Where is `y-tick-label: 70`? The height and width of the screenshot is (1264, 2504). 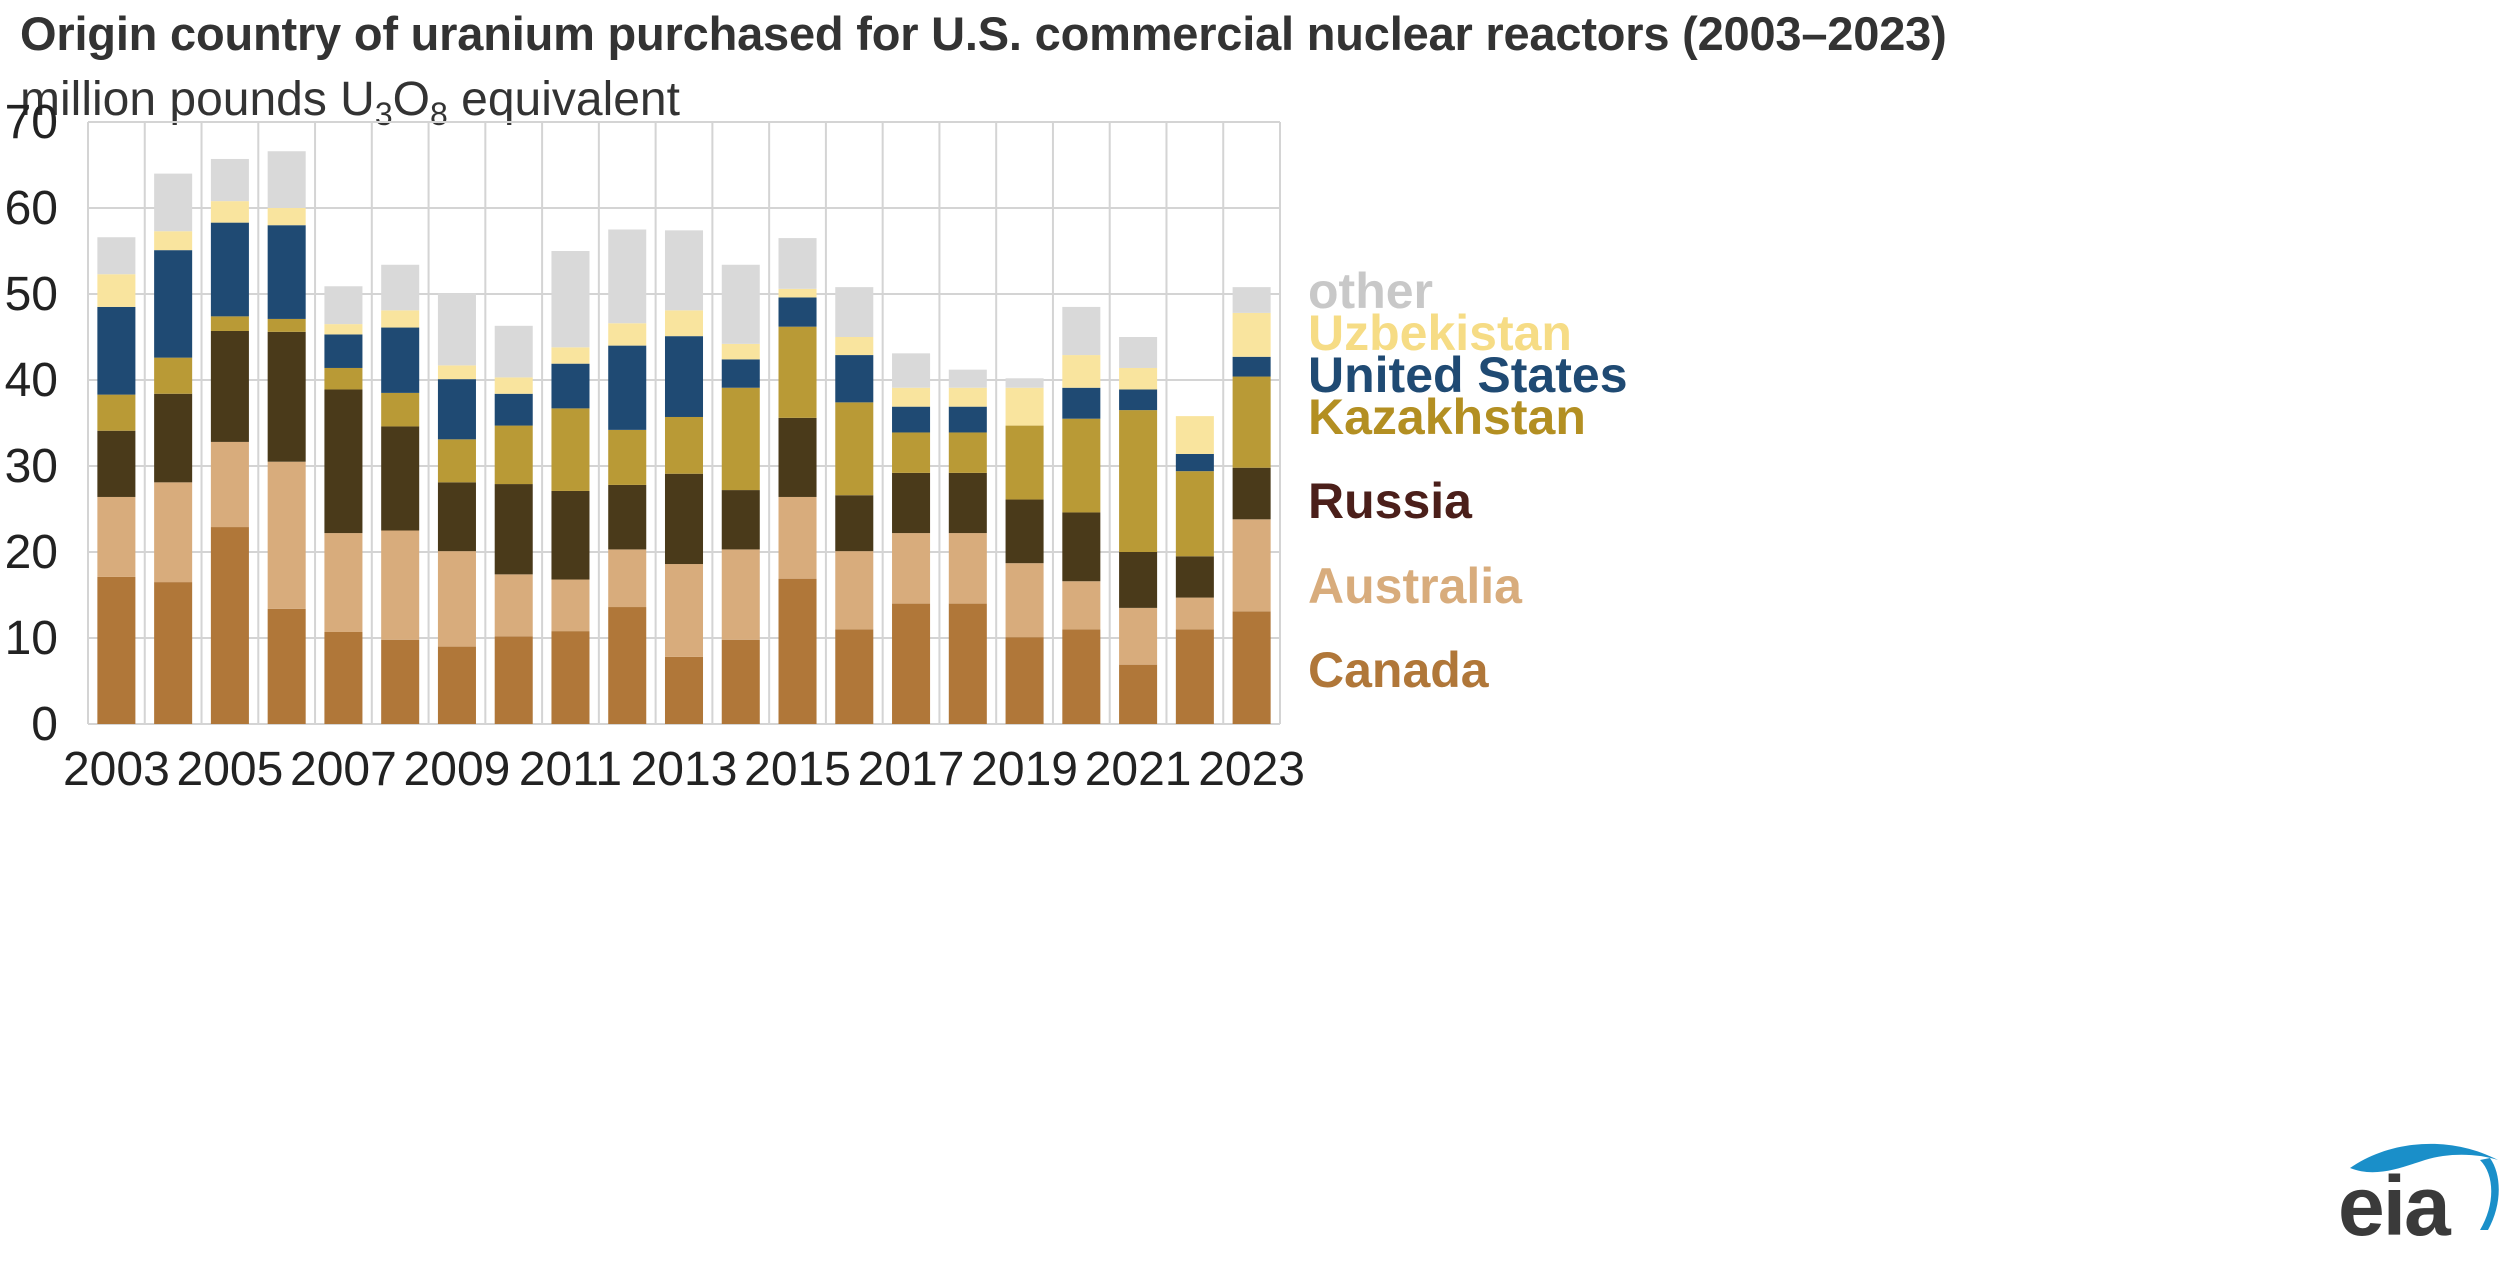
y-tick-label: 70 is located at coordinates (31, 122).